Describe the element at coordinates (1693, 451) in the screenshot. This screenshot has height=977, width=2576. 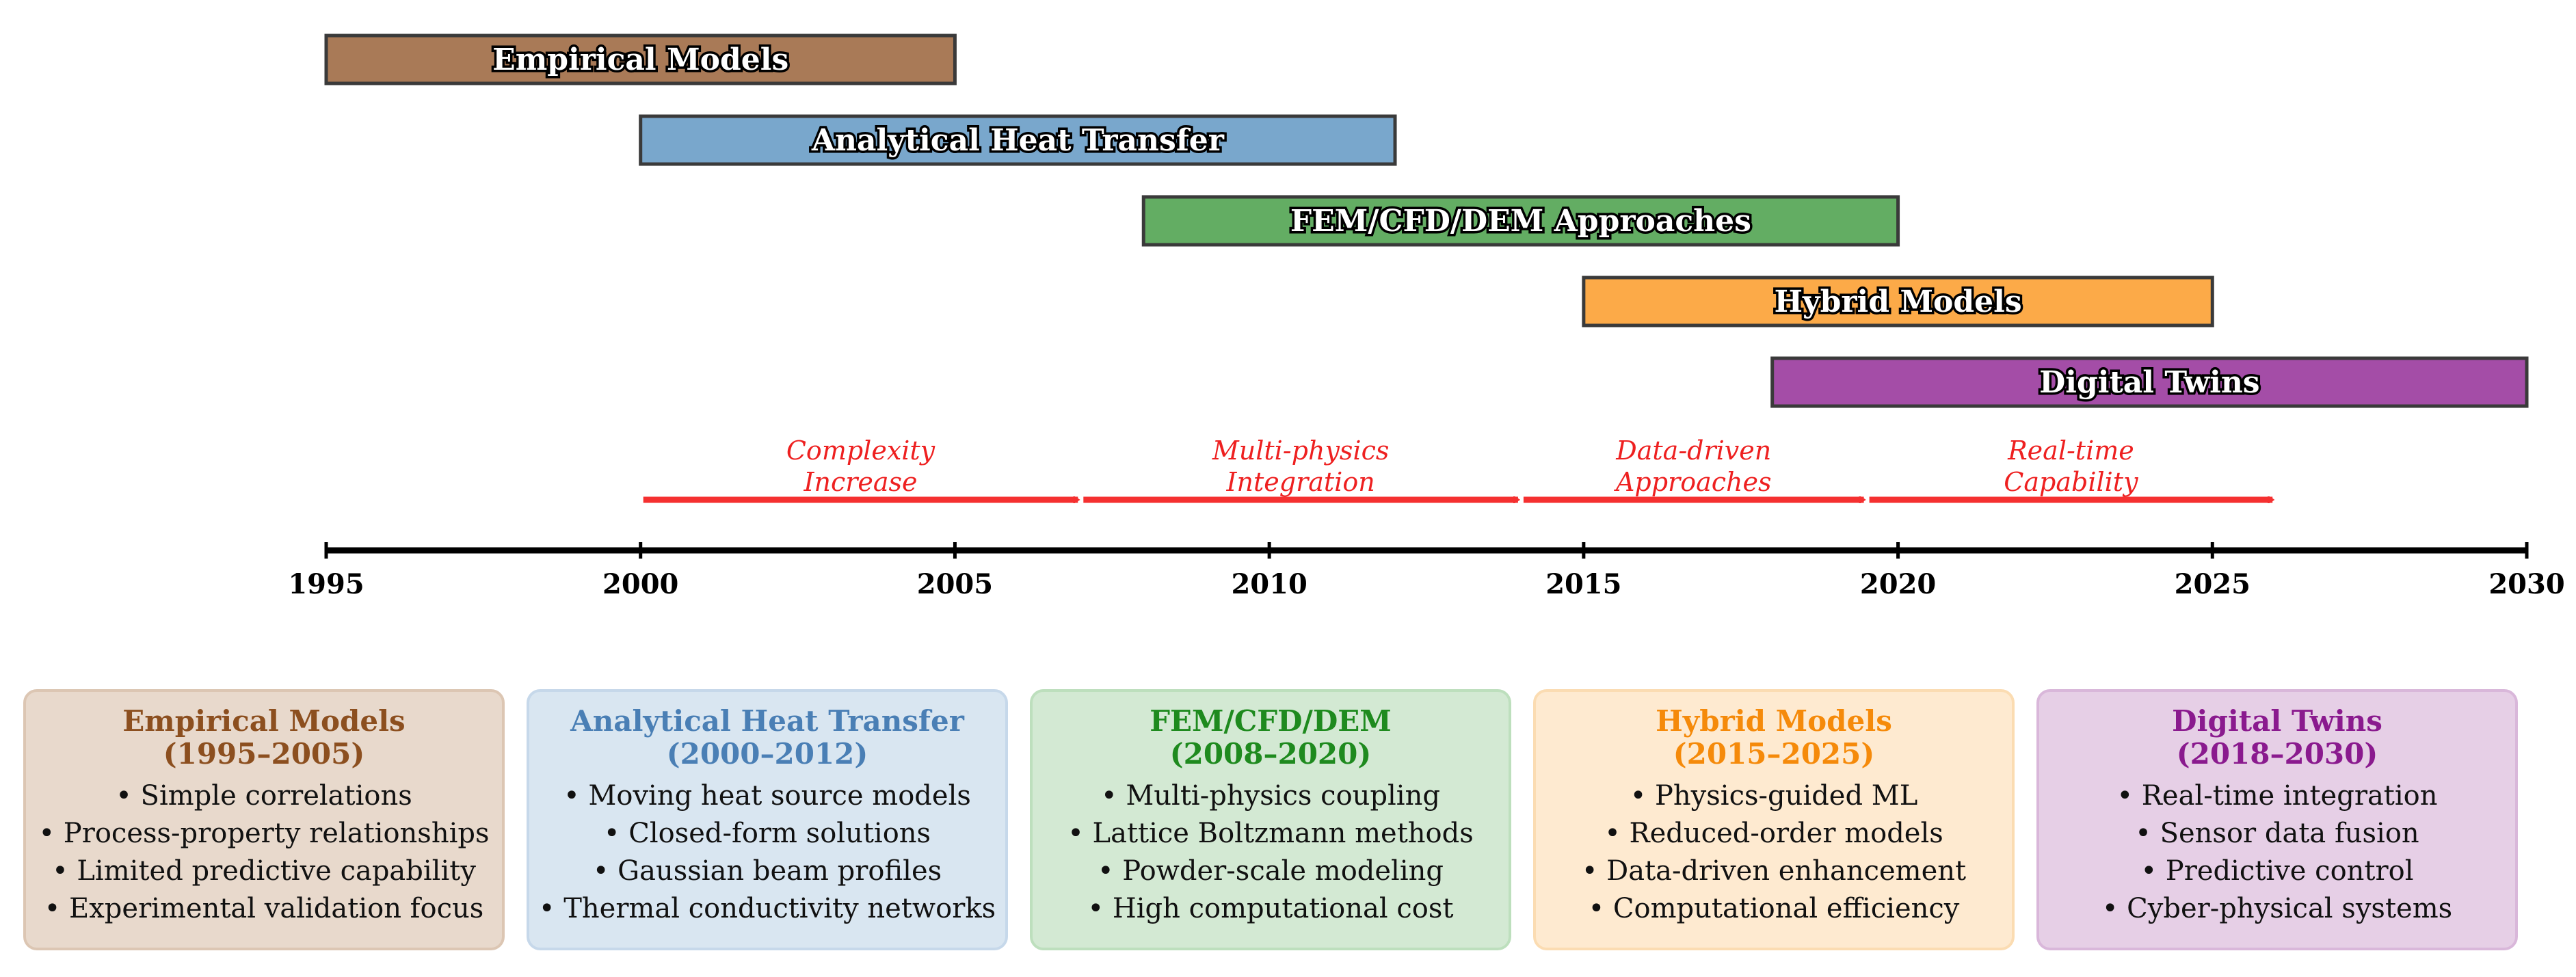
I see `transition-label-line1: Data-driven` at that location.